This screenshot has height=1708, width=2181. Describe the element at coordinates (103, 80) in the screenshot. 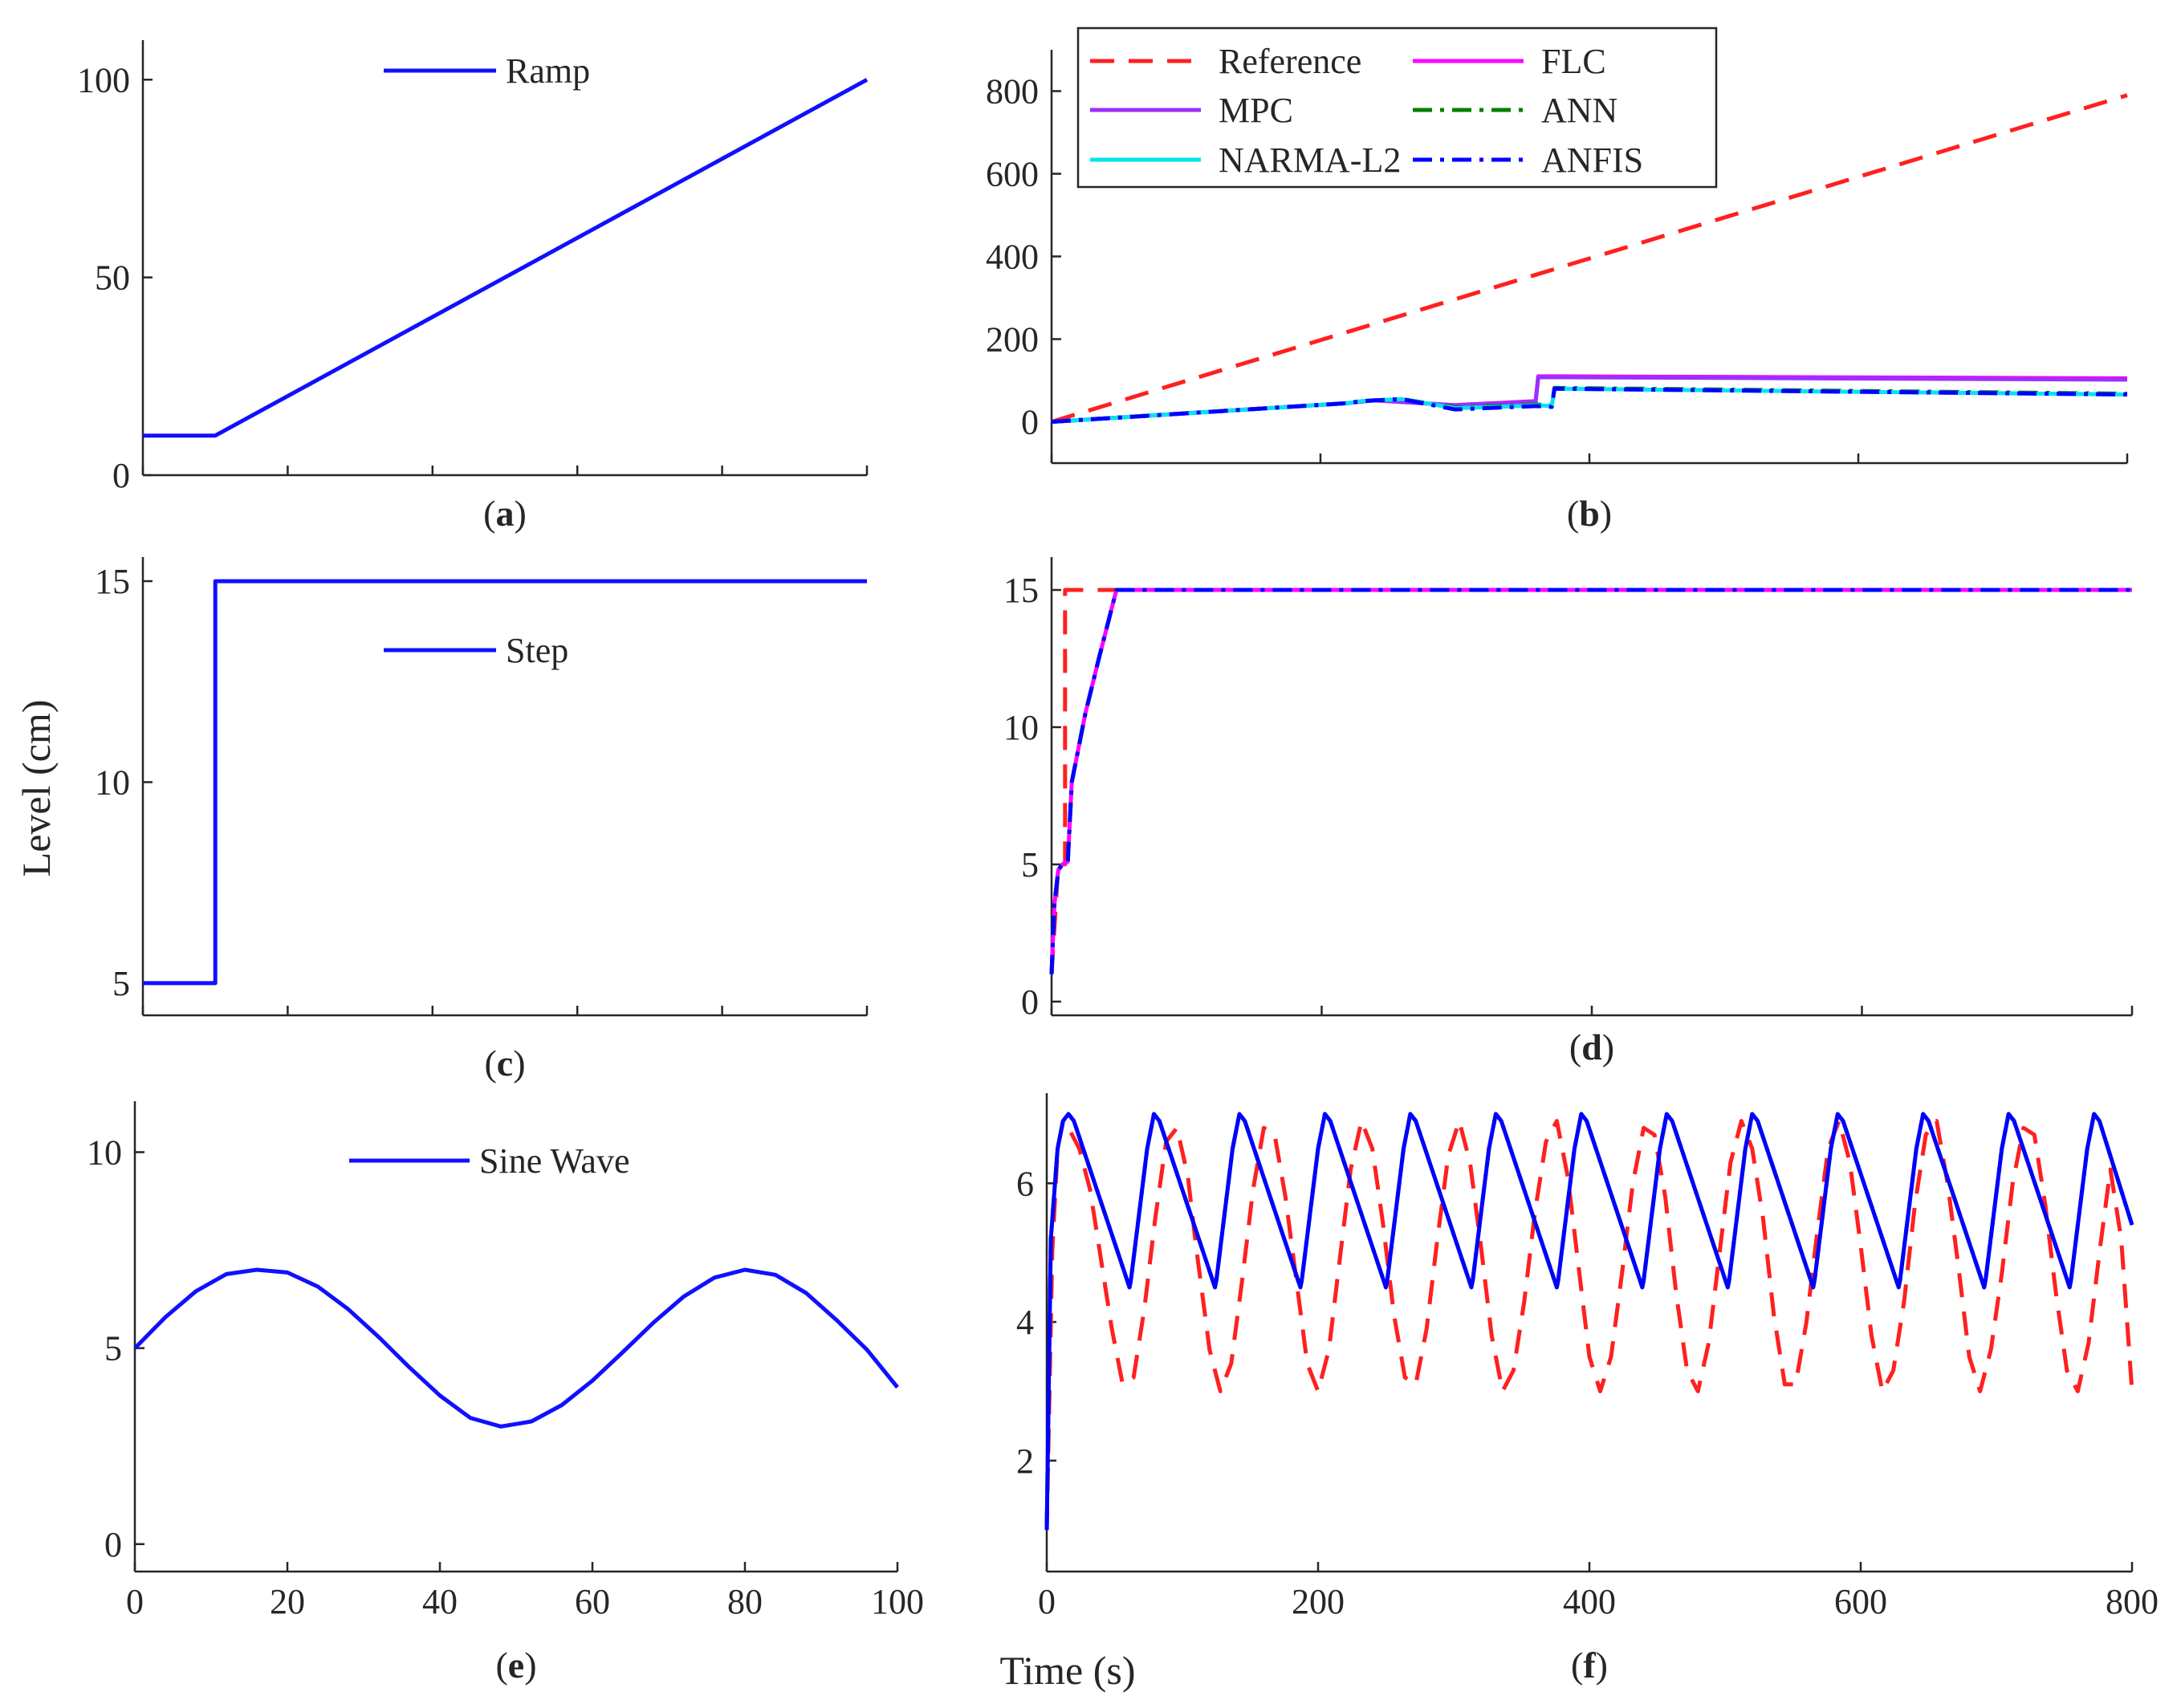

I see `y-tick-label: 100` at that location.